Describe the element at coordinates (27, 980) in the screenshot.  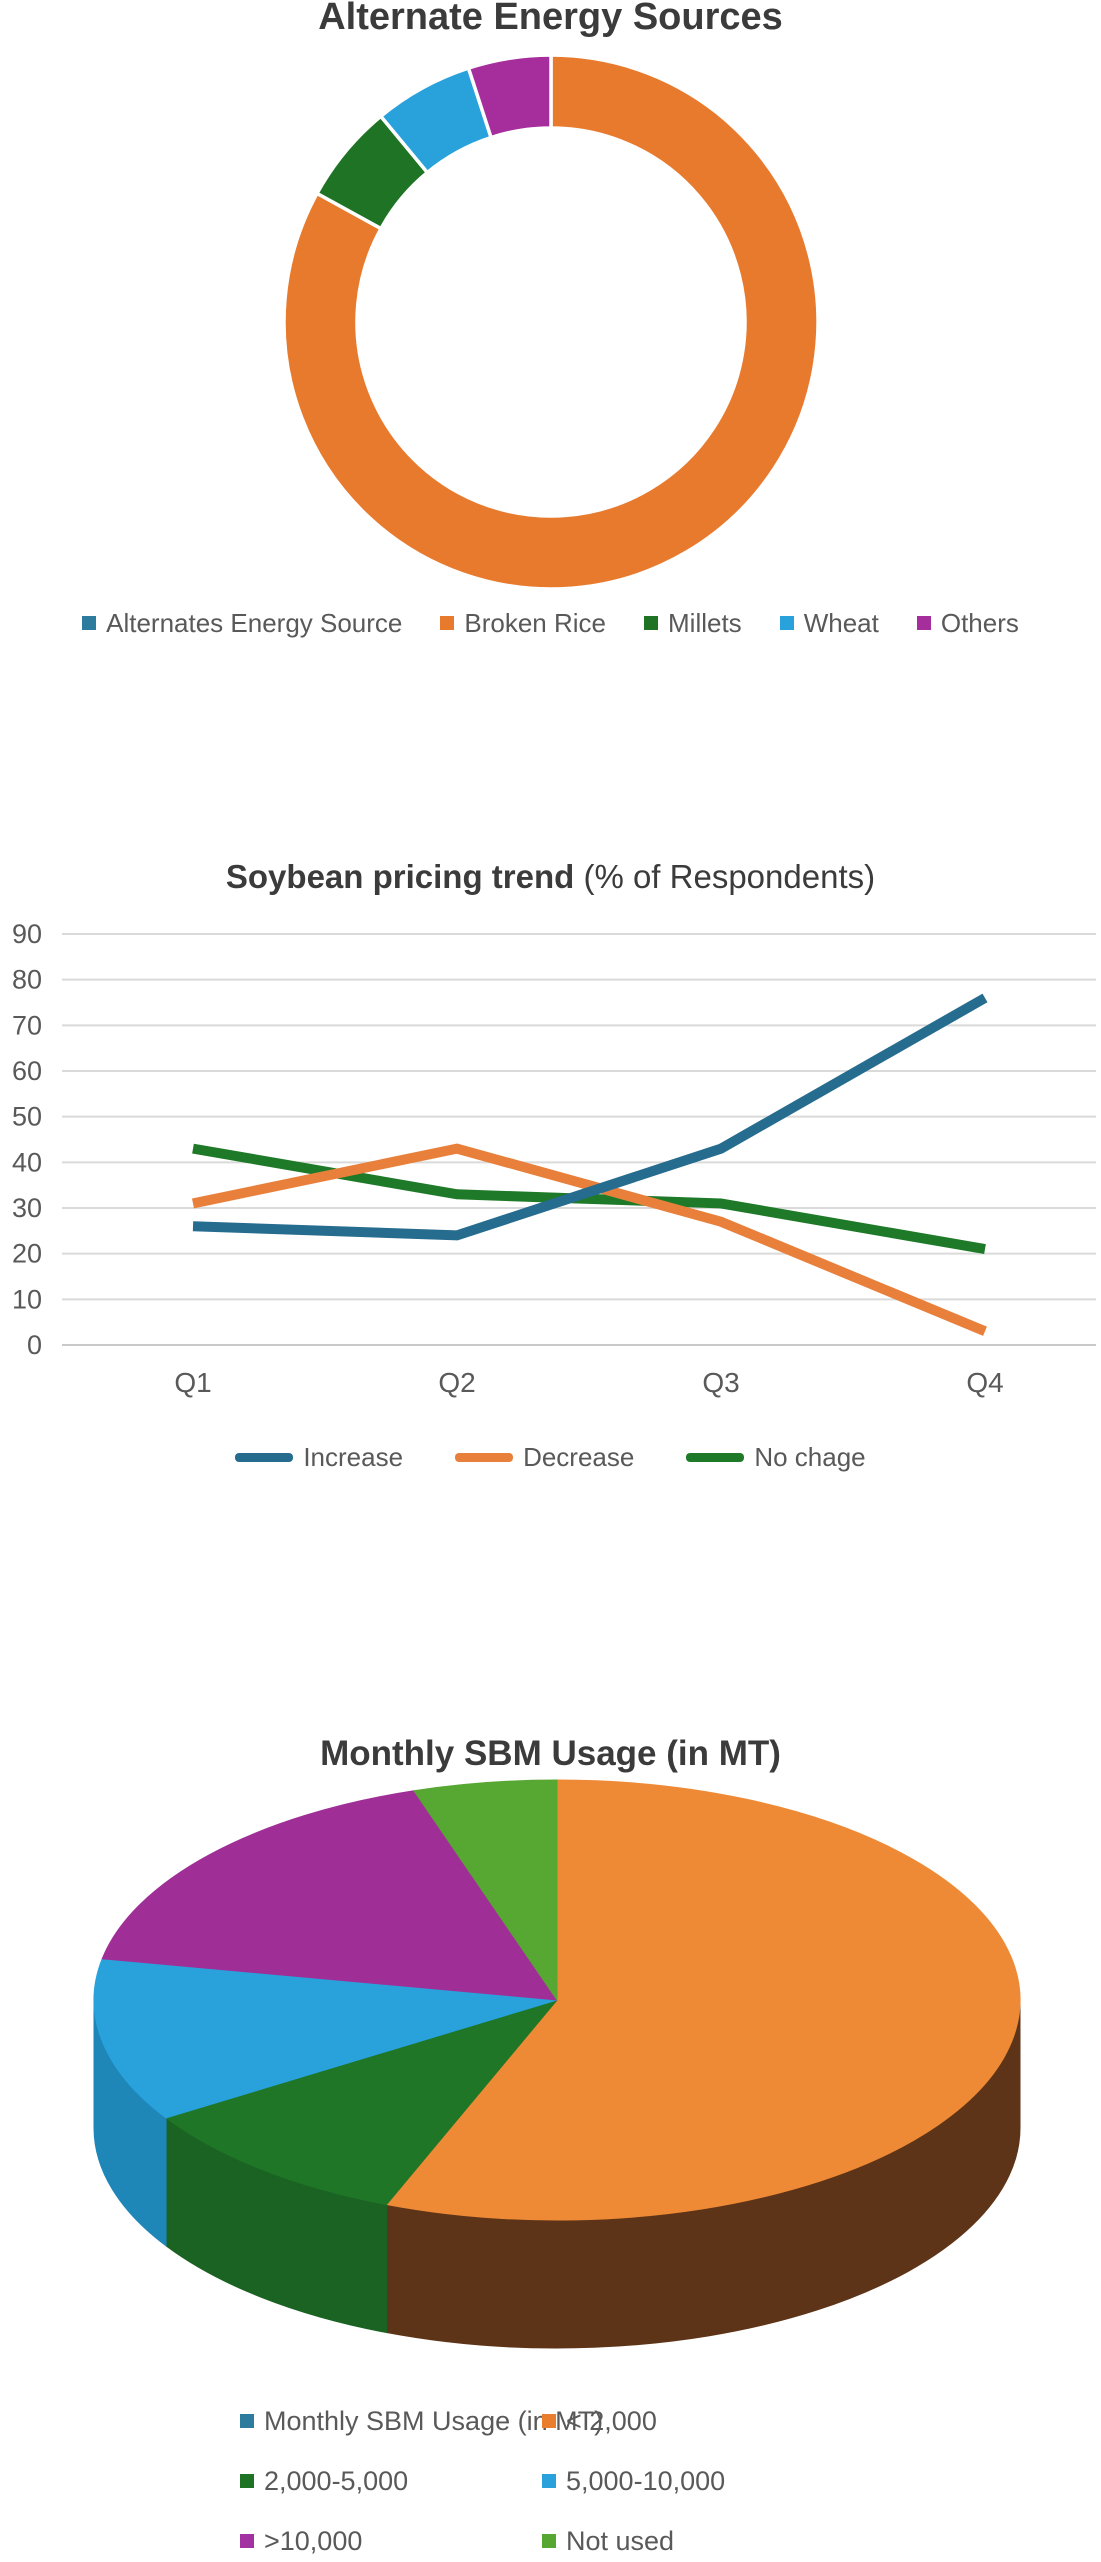
I see `y-axis-tick-label: 80` at that location.